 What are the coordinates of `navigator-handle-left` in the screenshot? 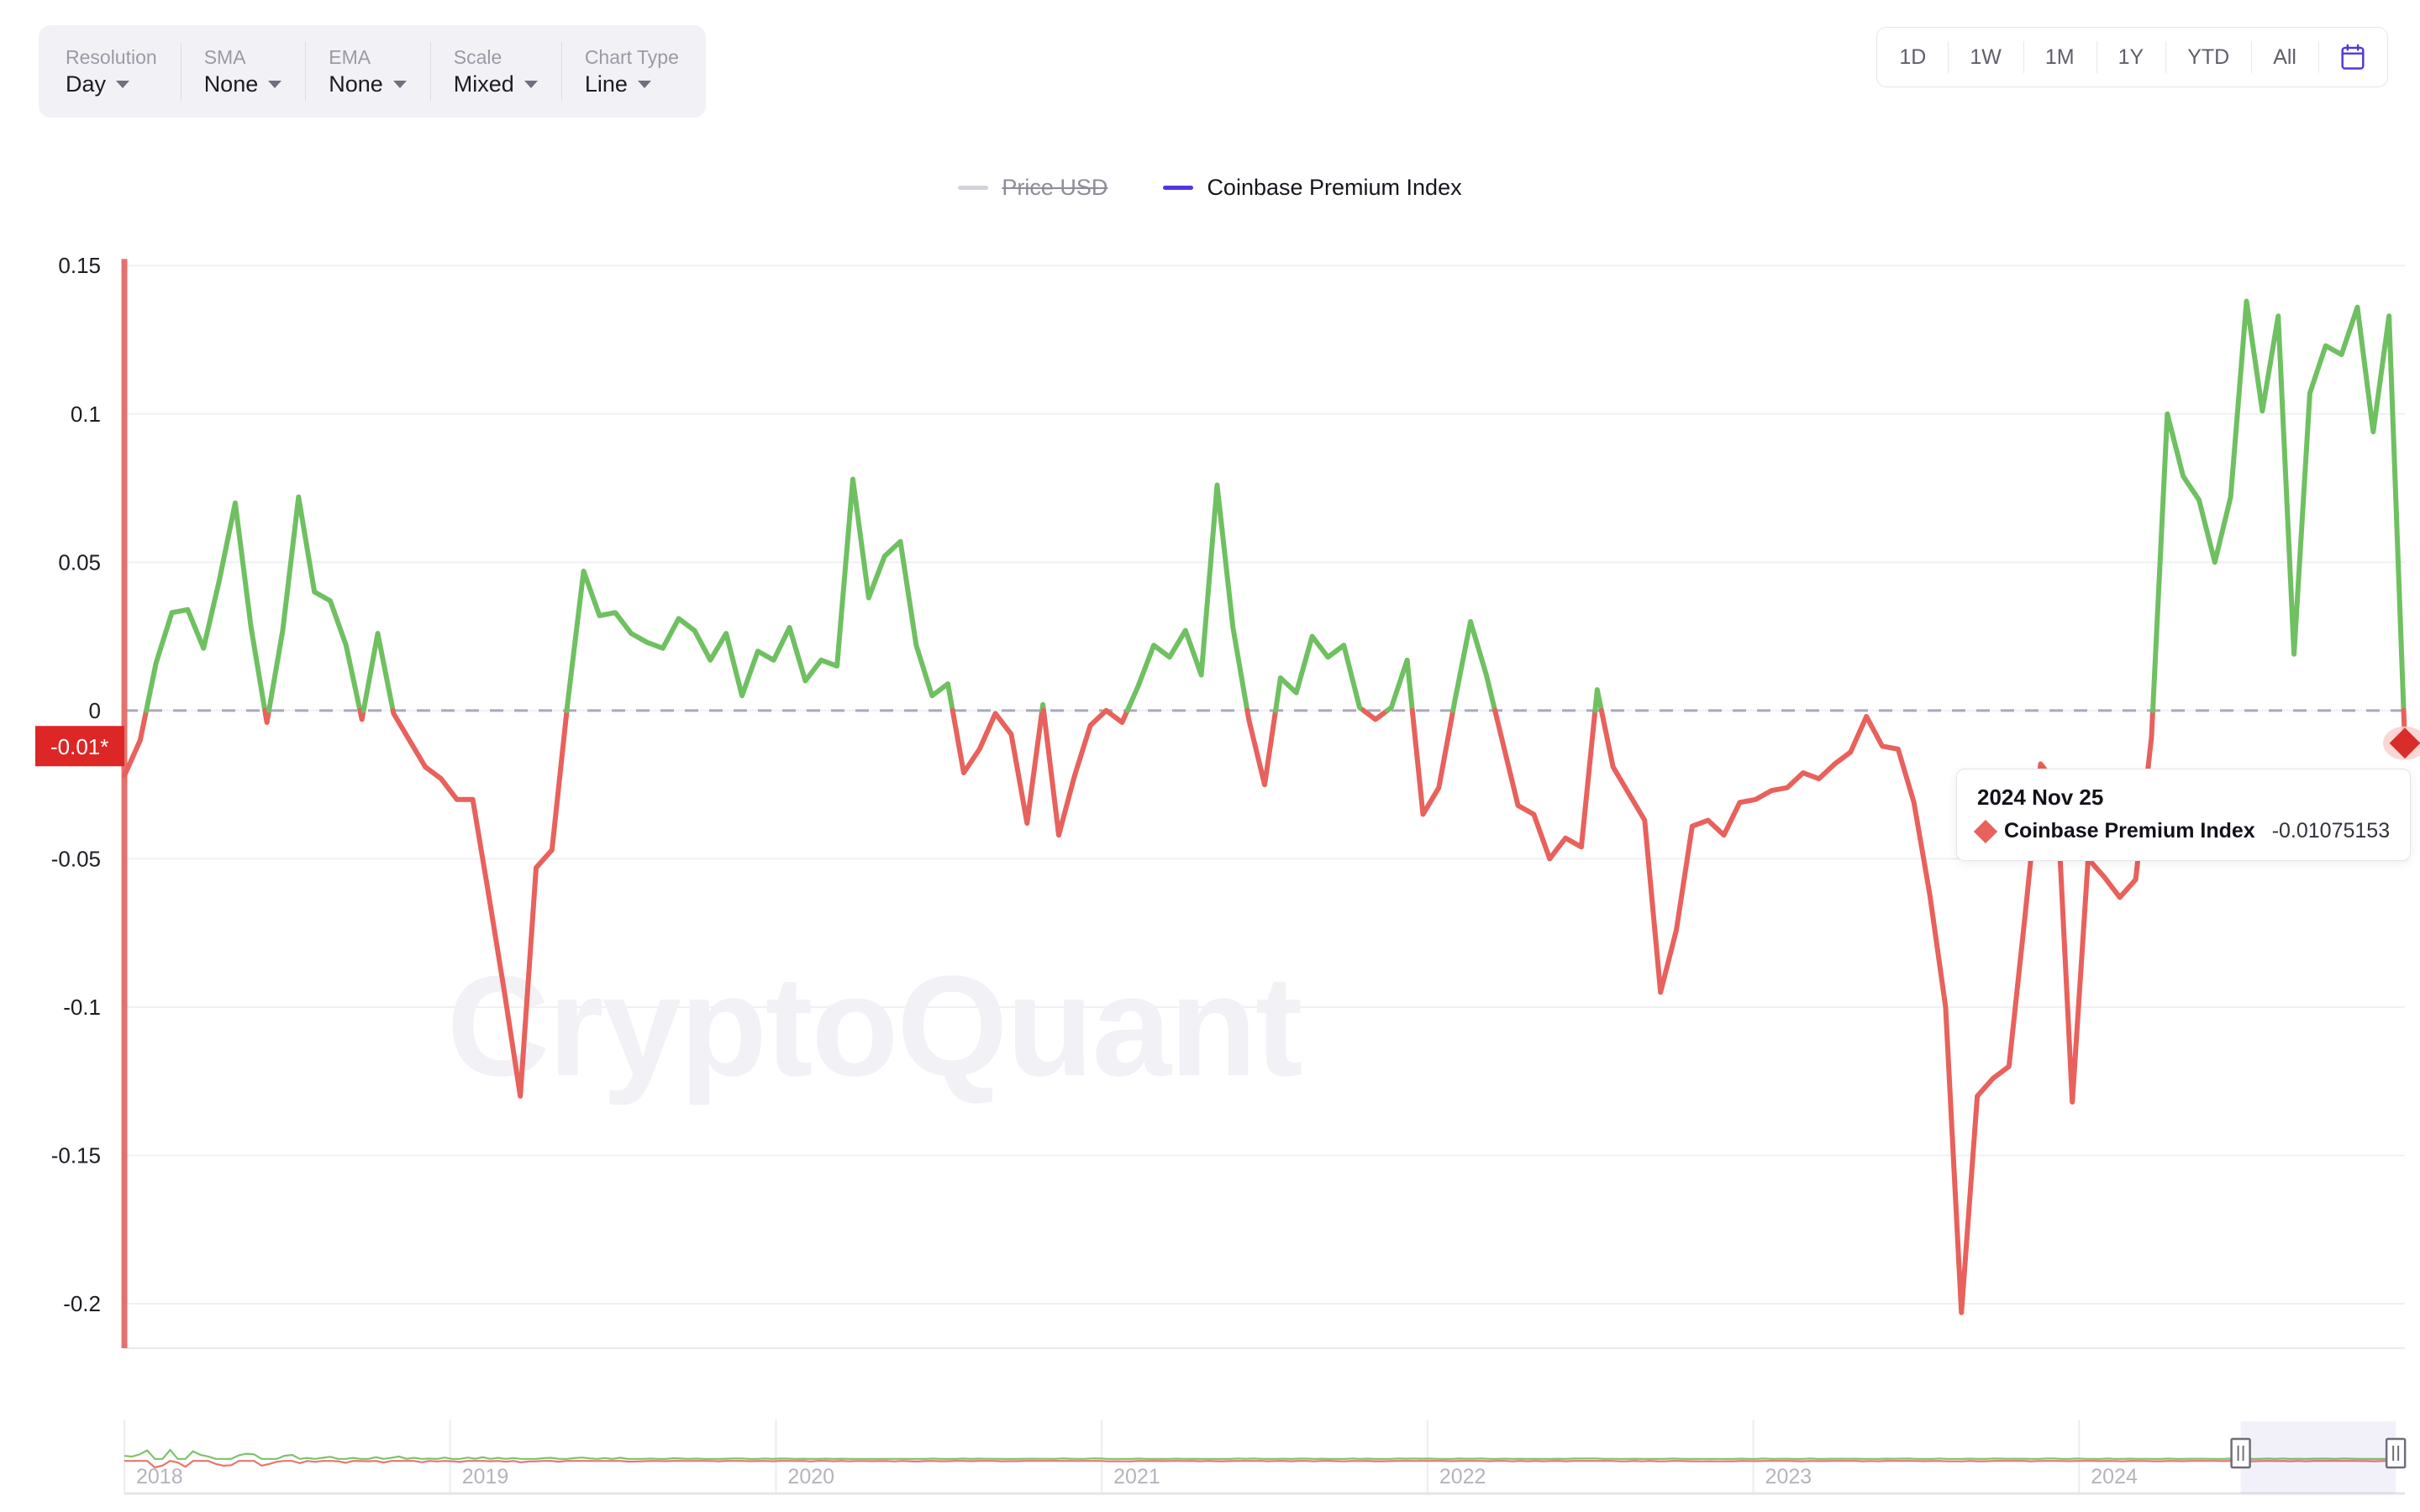 It's located at (2240, 1453).